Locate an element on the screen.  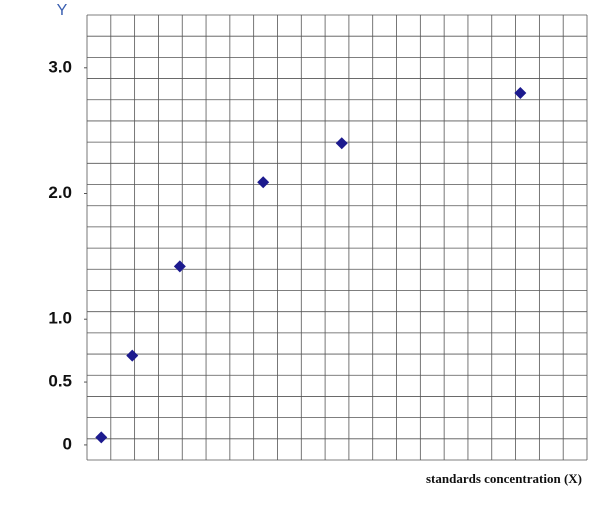
y-tick-label: 0 is located at coordinates (67, 443).